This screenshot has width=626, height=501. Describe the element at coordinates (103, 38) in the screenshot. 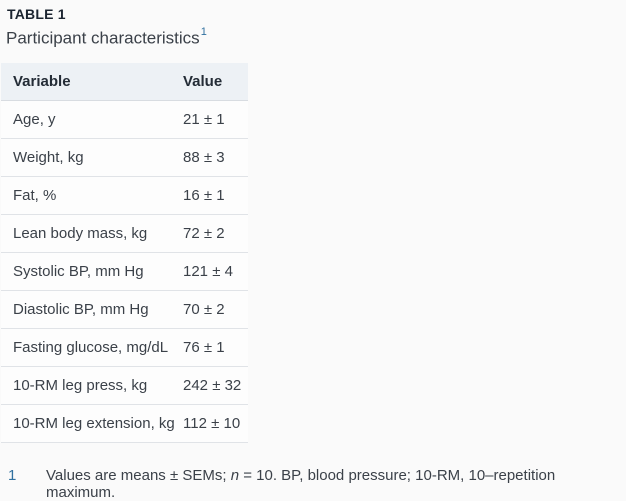

I see `caption-text: Participant characteristics` at that location.